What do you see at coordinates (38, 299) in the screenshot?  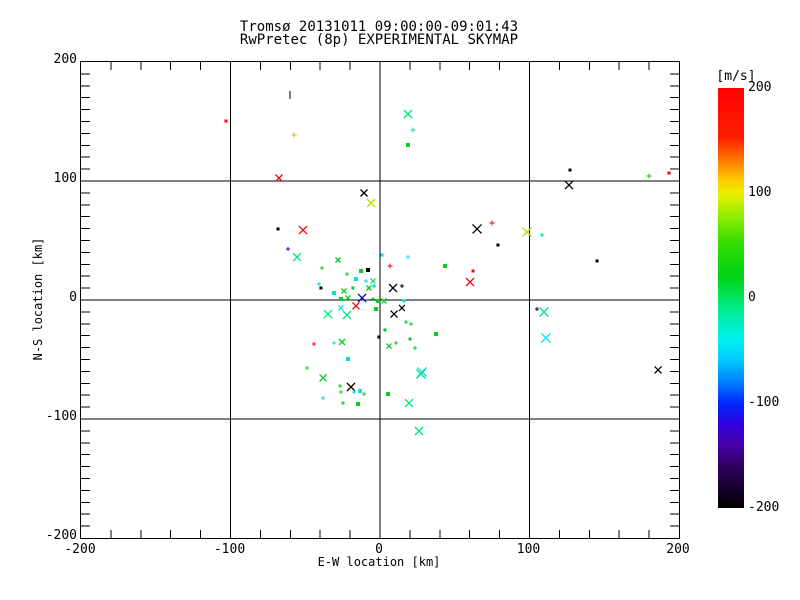 I see `y-axis-label: N-S location [km]` at bounding box center [38, 299].